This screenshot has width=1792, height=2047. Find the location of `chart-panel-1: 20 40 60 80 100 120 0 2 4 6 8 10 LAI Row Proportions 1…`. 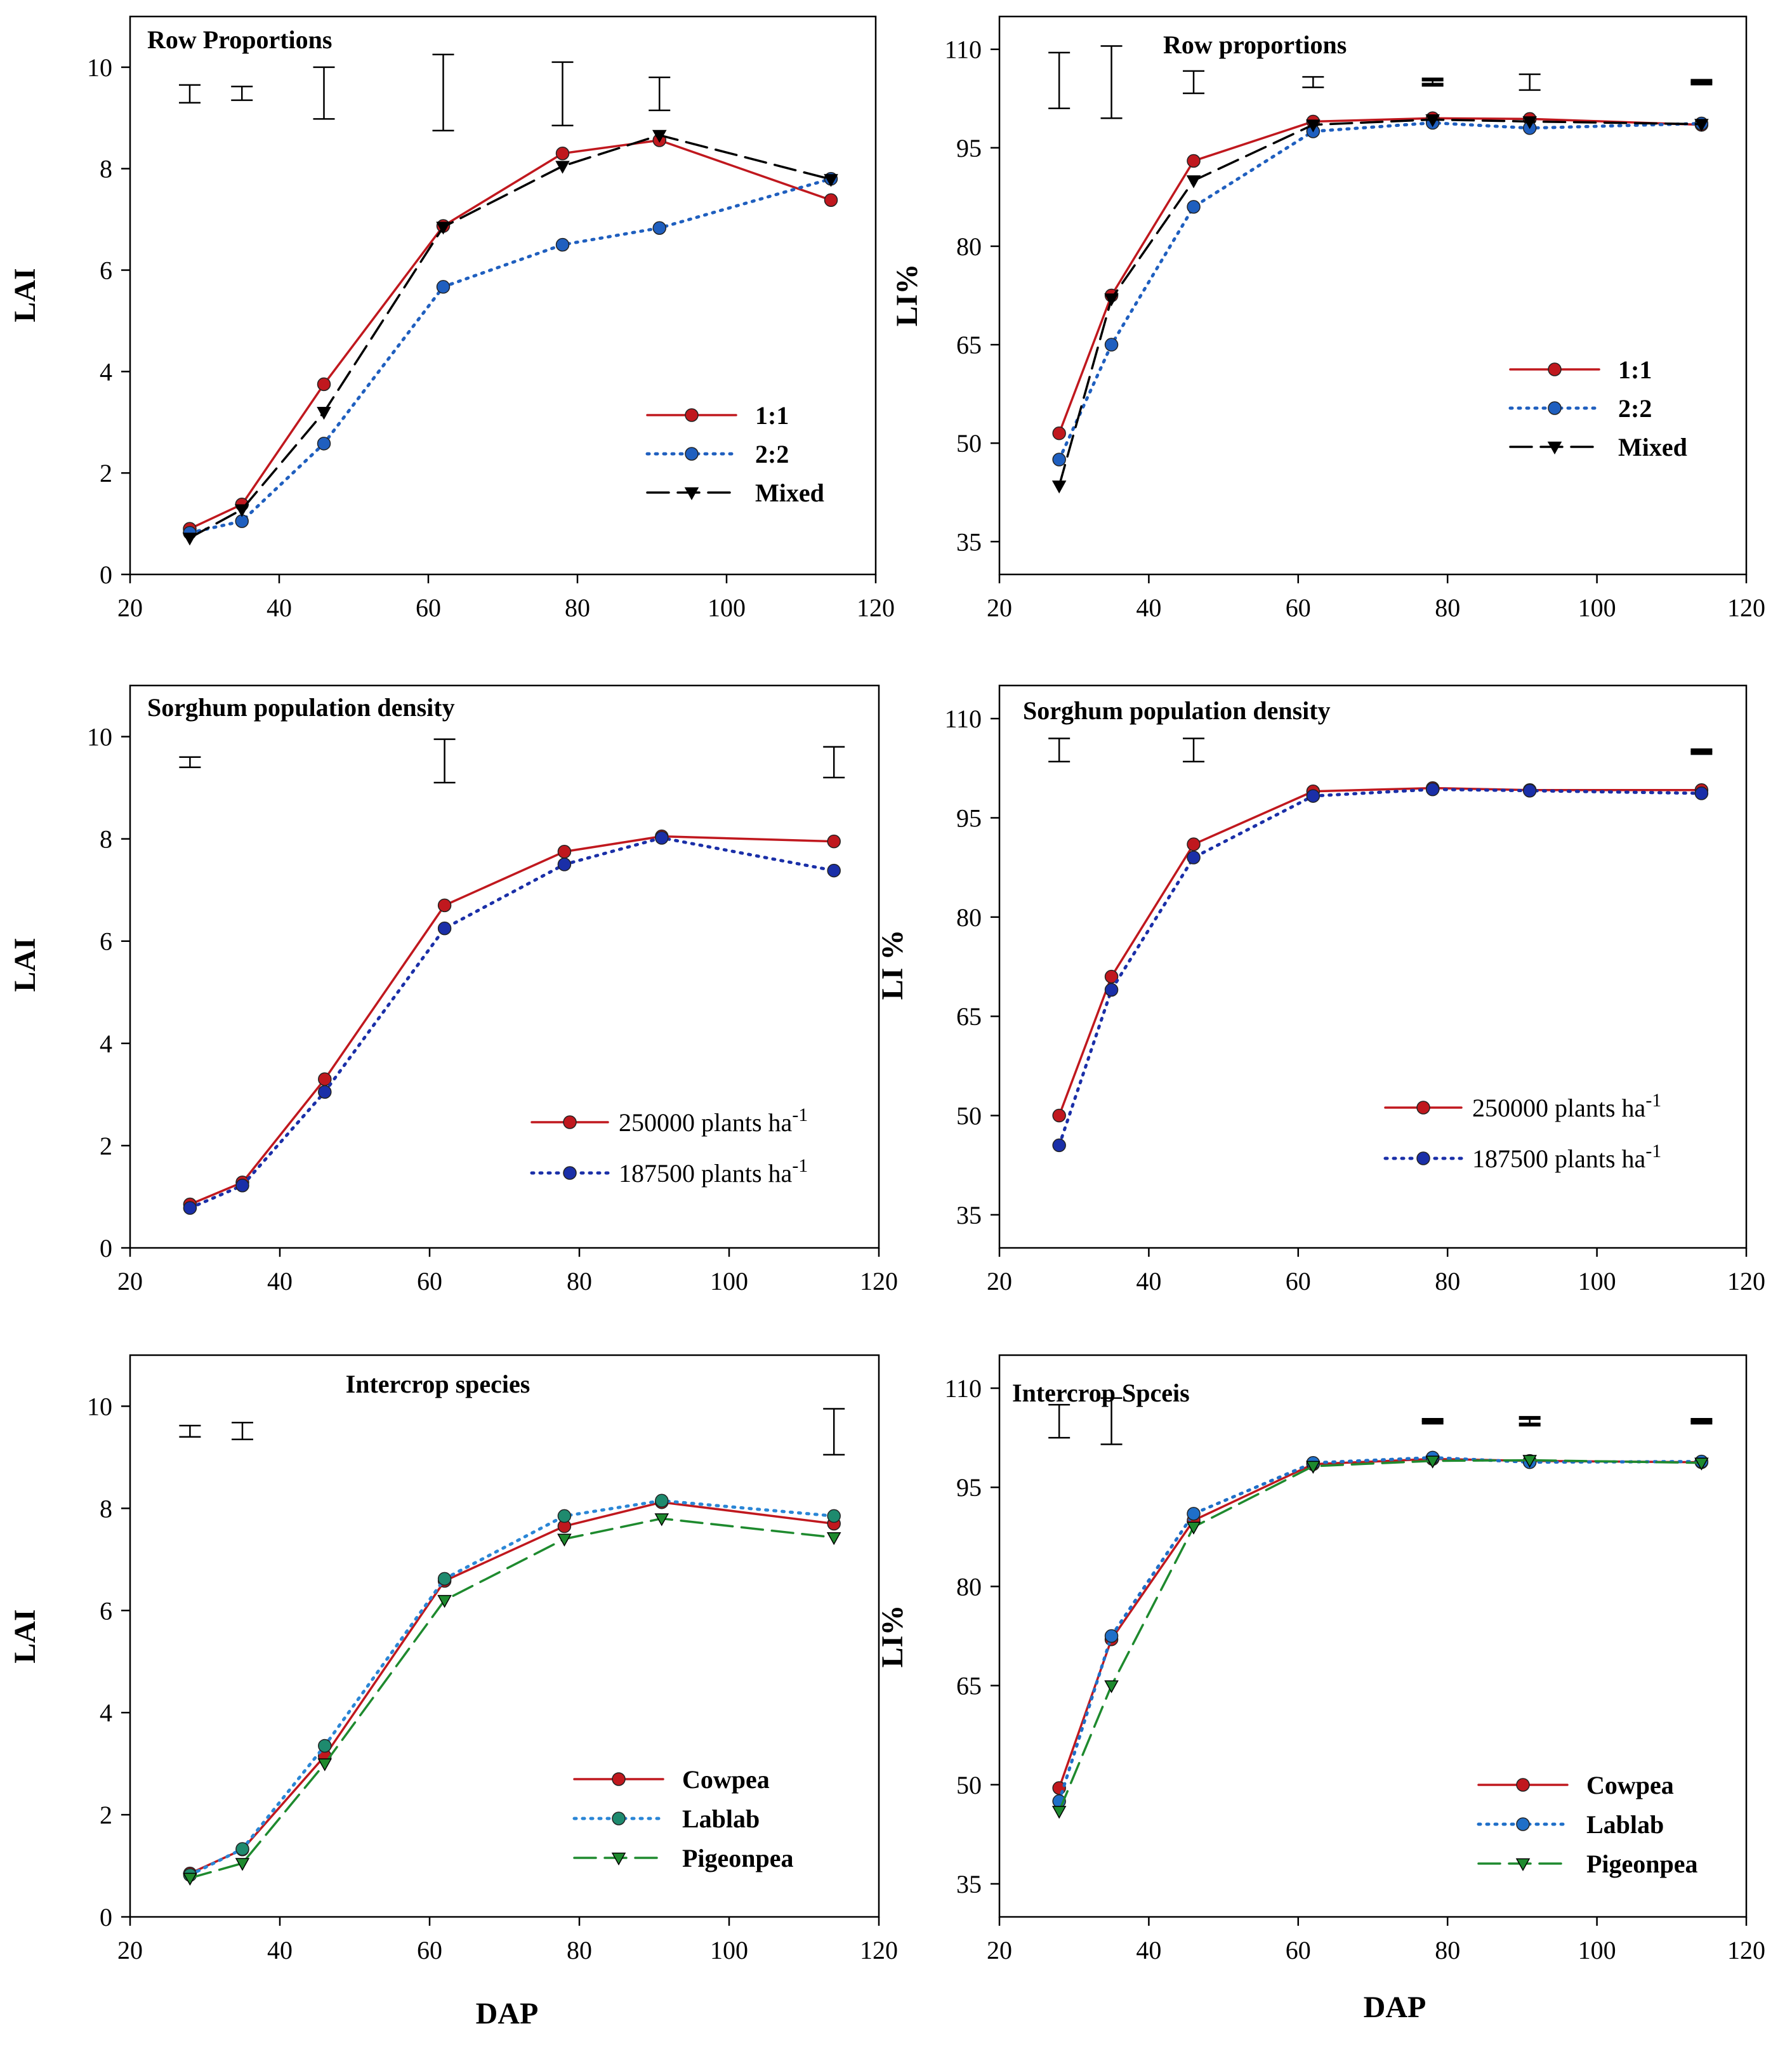

chart-panel-1: 20 40 60 80 100 120 0 2 4 6 8 10 LAI Row Proportions 1… is located at coordinates (451, 318).